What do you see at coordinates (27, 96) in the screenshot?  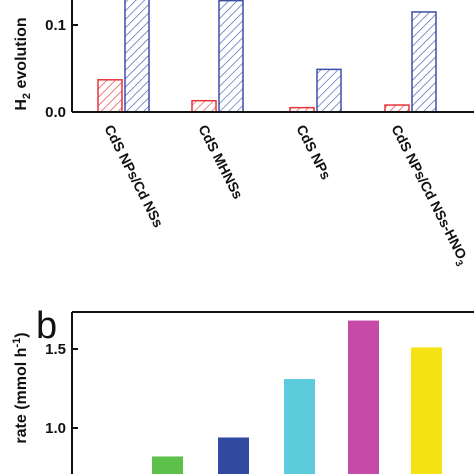 I see `y-title-subscript: 2` at bounding box center [27, 96].